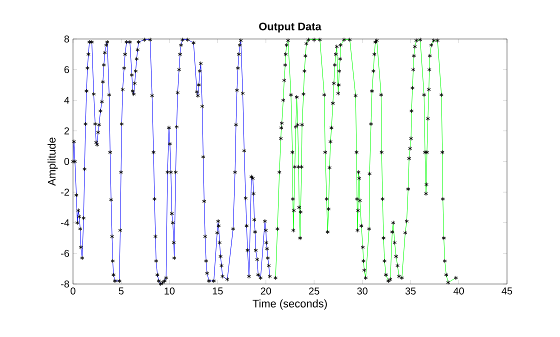 This screenshot has width=560, height=337. What do you see at coordinates (121, 291) in the screenshot?
I see `x-tick-label: 5` at bounding box center [121, 291].